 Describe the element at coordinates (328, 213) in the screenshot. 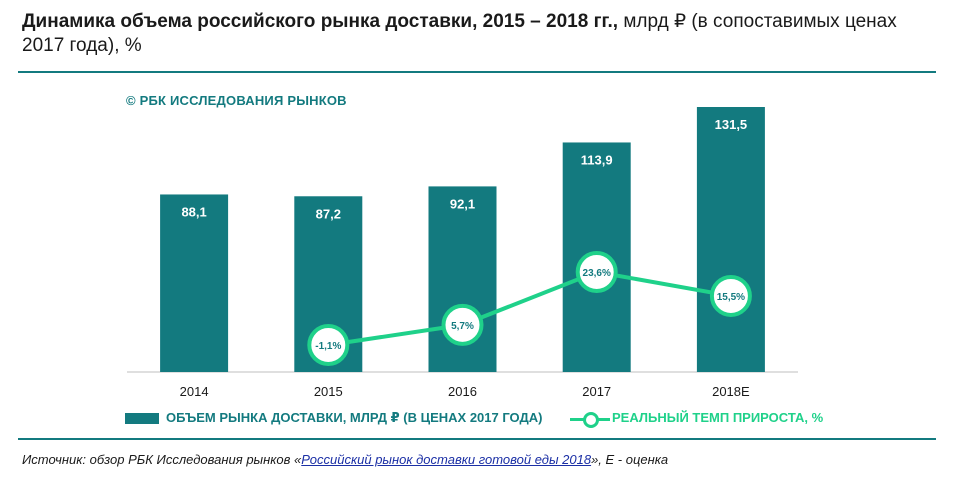

I see `bar-value-label: 87,2` at that location.